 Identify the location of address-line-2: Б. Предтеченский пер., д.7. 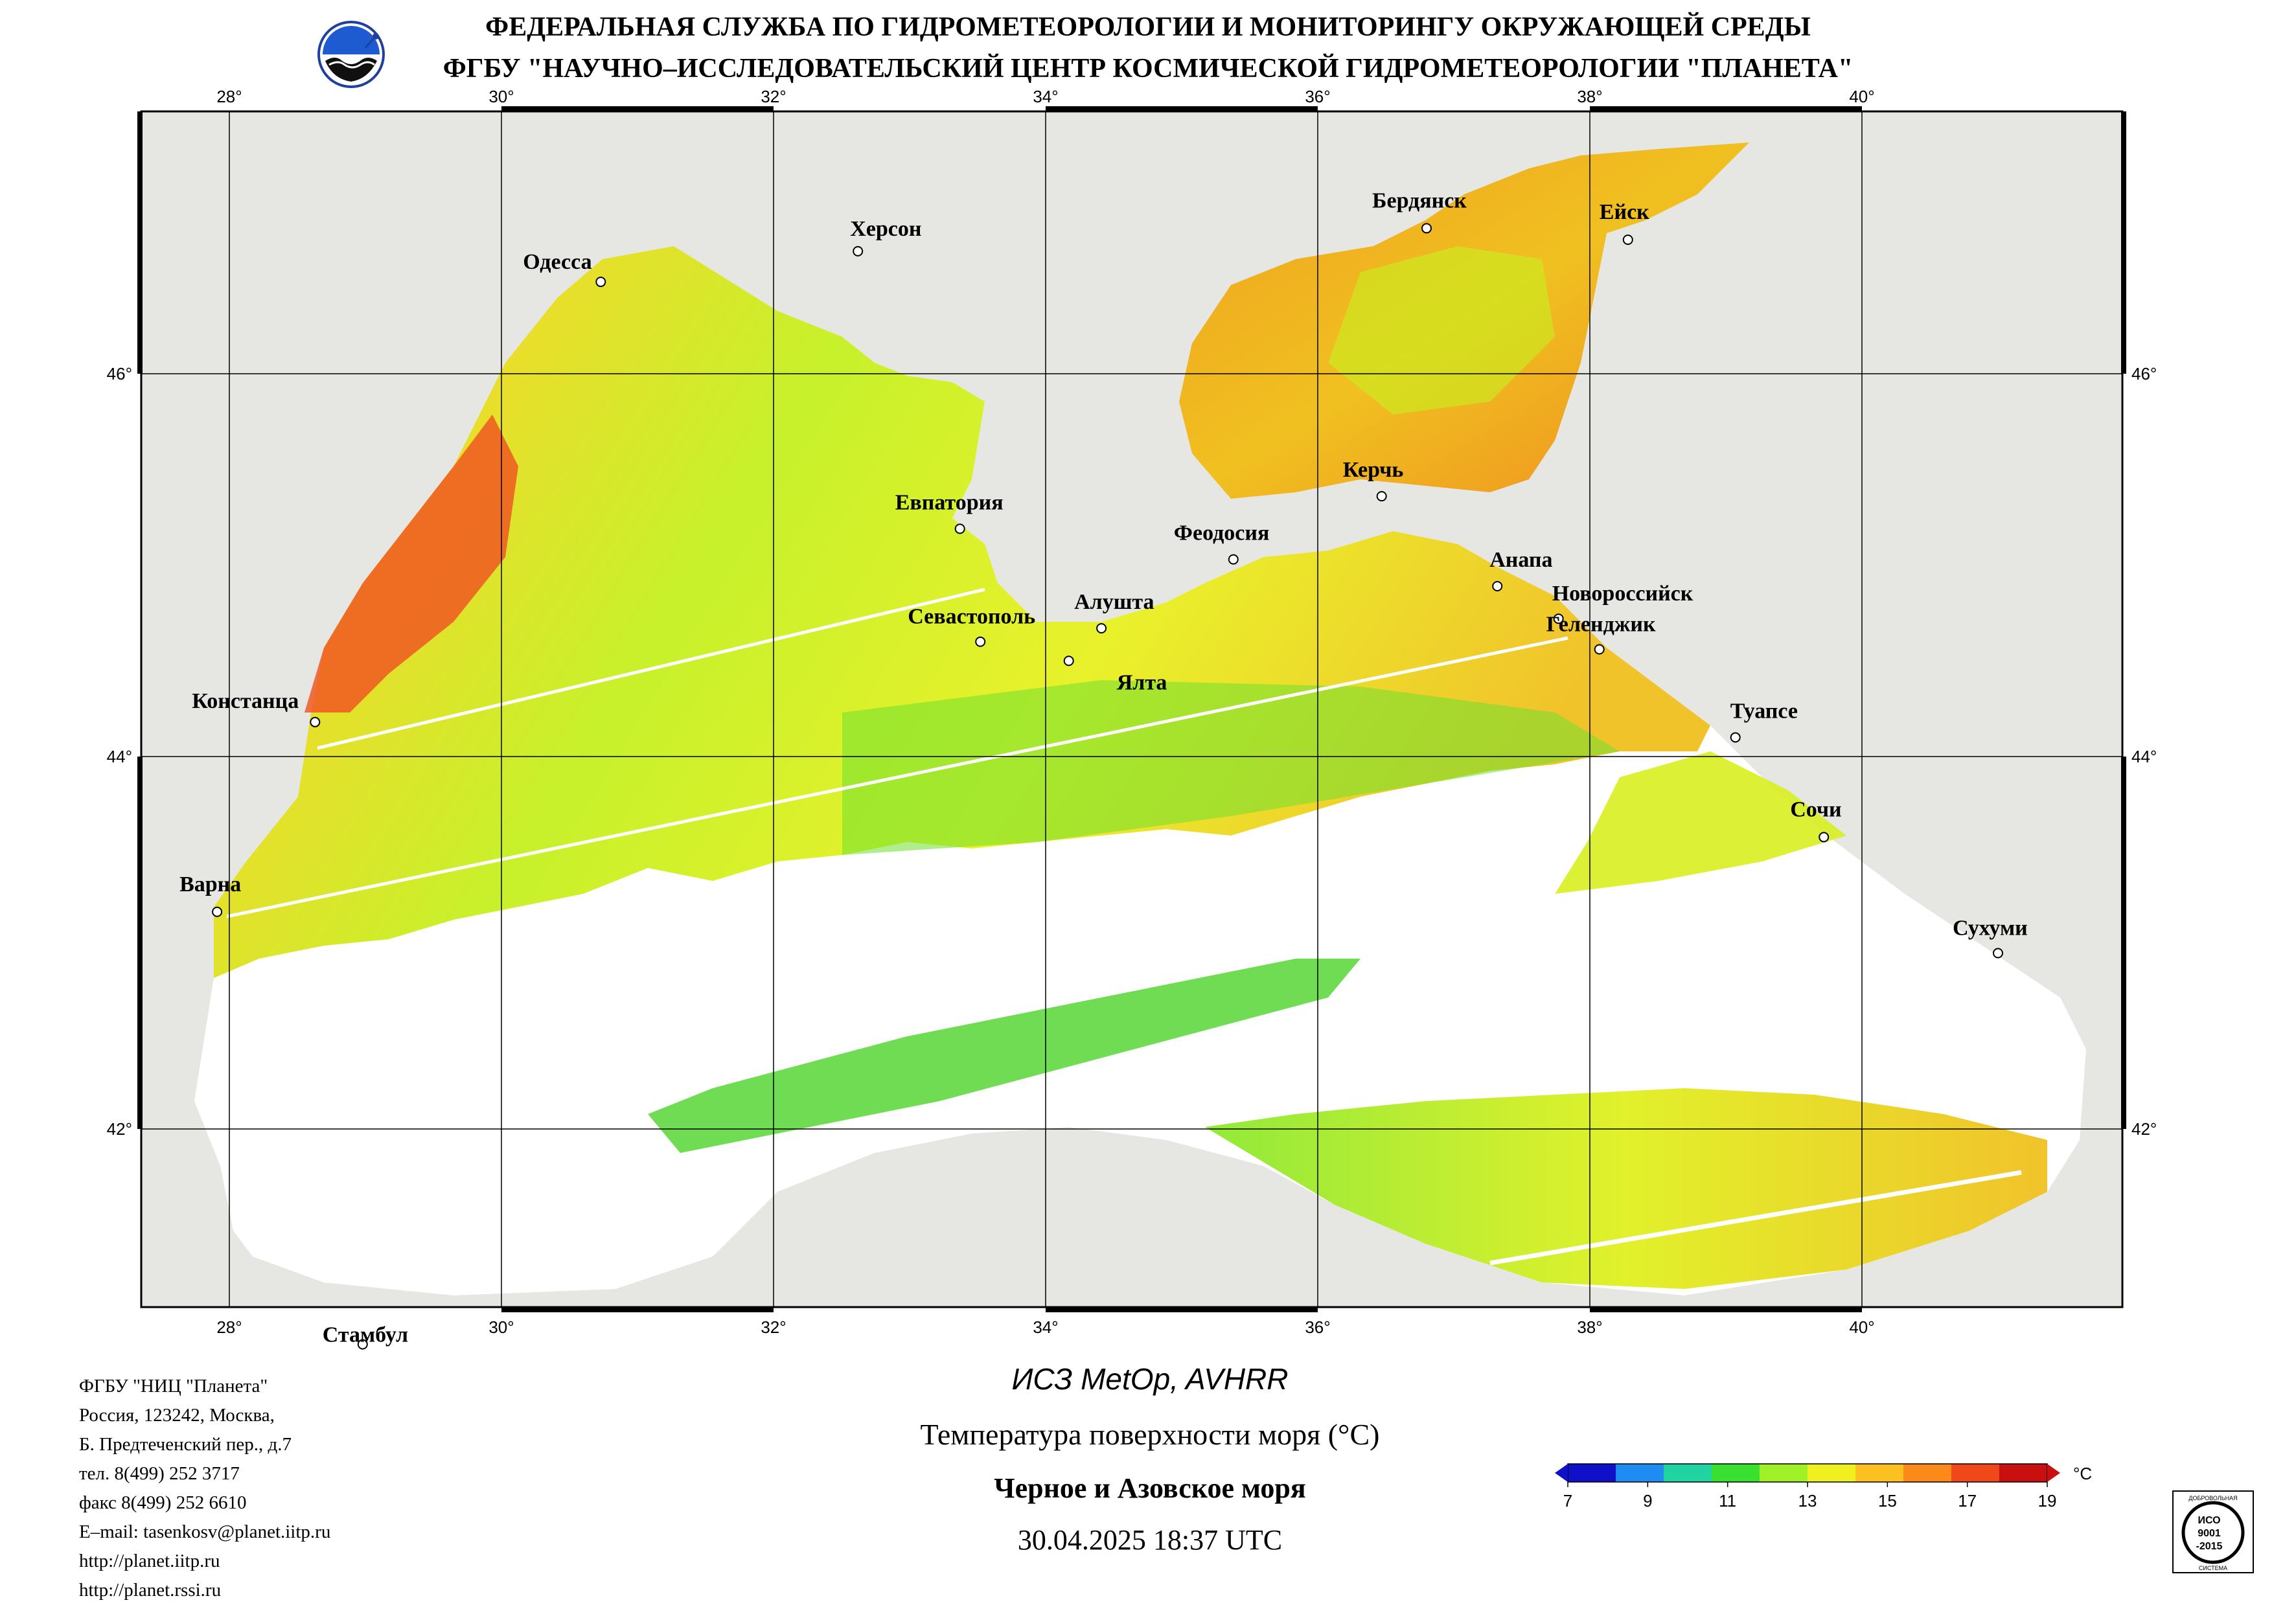
(185, 1444).